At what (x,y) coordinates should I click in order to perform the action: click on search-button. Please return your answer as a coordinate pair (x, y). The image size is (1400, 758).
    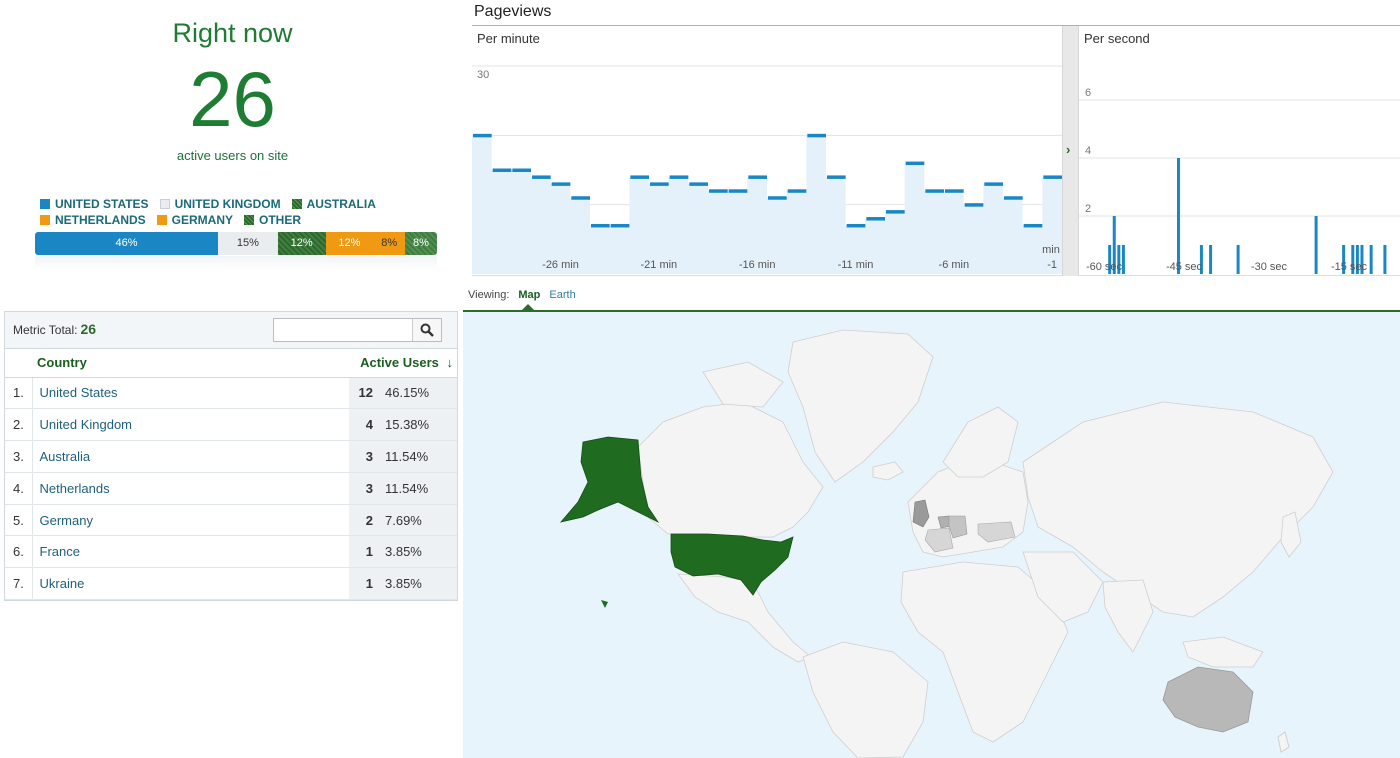
    Looking at the image, I should click on (426, 330).